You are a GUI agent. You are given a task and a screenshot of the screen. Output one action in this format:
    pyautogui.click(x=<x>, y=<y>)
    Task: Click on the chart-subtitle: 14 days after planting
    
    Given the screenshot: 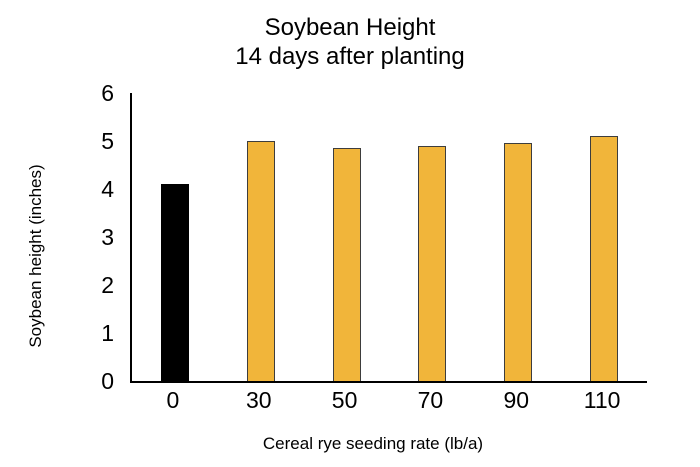 What is the action you would take?
    pyautogui.click(x=350, y=56)
    